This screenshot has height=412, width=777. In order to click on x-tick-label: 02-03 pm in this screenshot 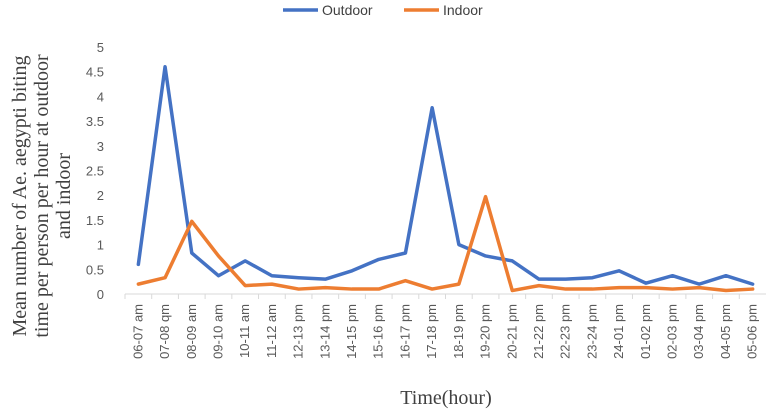, I will do `click(672, 331)`.